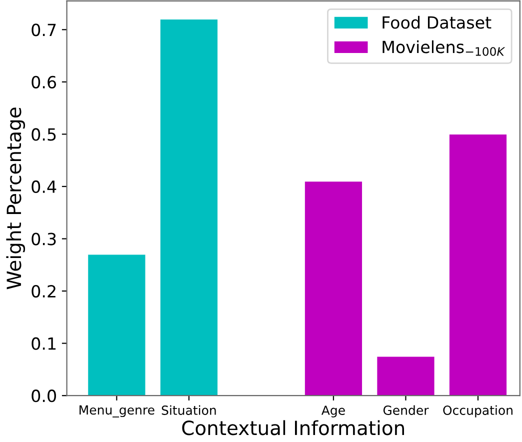  Describe the element at coordinates (44, 30) in the screenshot. I see `y-tick-label: 0.7` at that location.